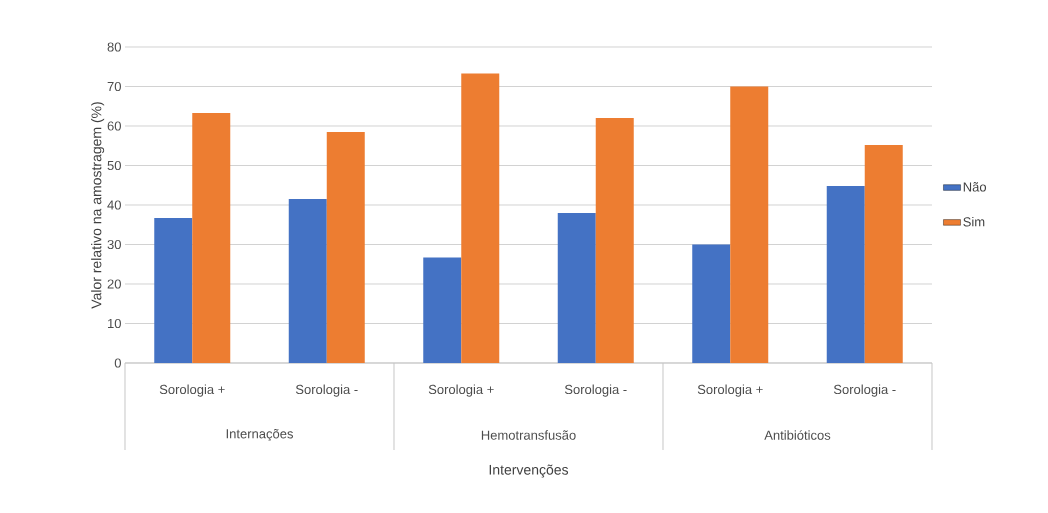 Image resolution: width=1048 pixels, height=513 pixels. I want to click on y-axis-title: Valor relativo na amostragem (%), so click(98, 205).